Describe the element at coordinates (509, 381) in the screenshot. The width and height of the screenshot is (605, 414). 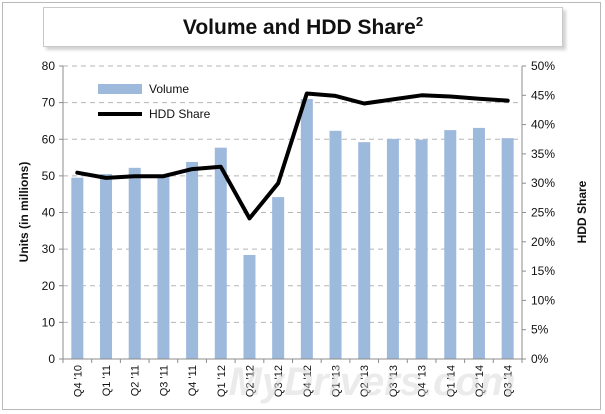
I see `x-tick-label: Q3 '14` at that location.